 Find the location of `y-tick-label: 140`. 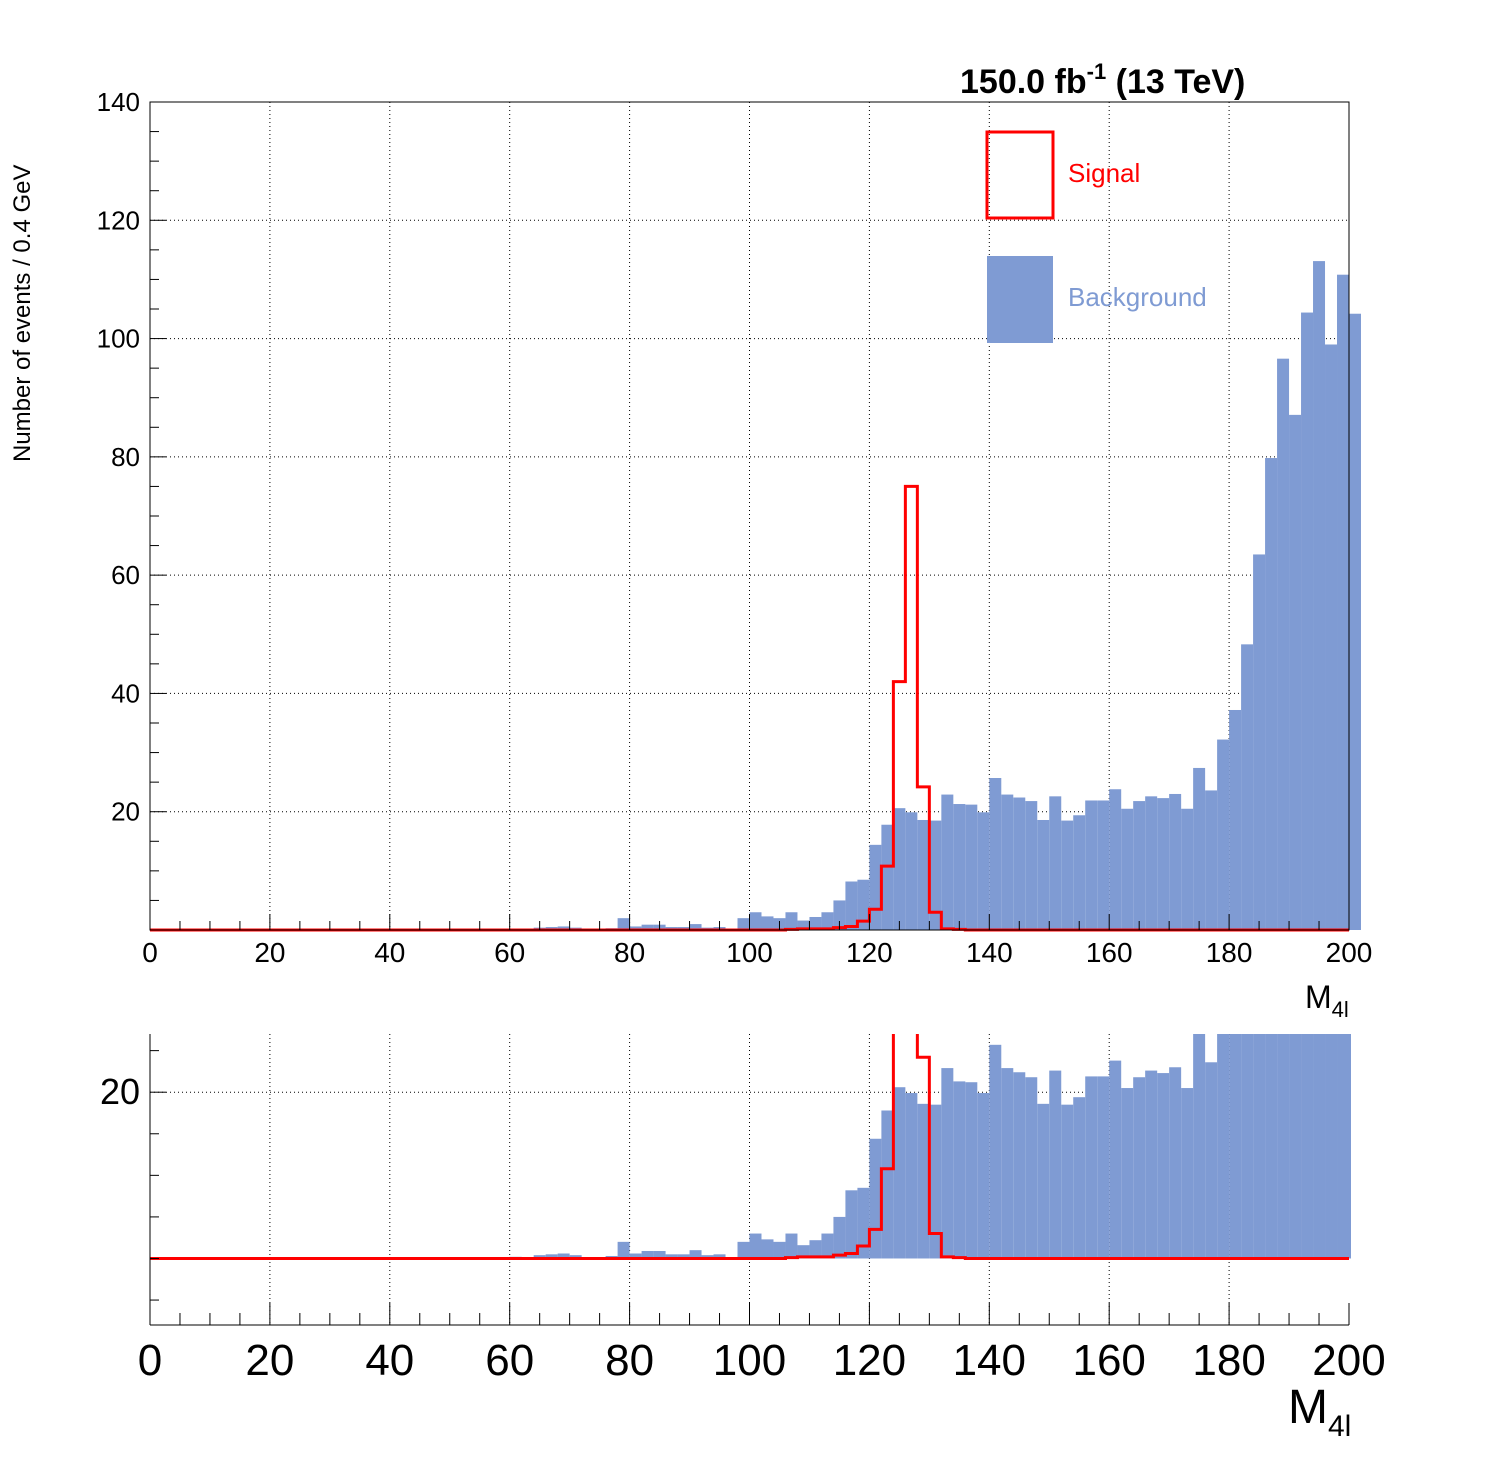

y-tick-label: 140 is located at coordinates (118, 102).